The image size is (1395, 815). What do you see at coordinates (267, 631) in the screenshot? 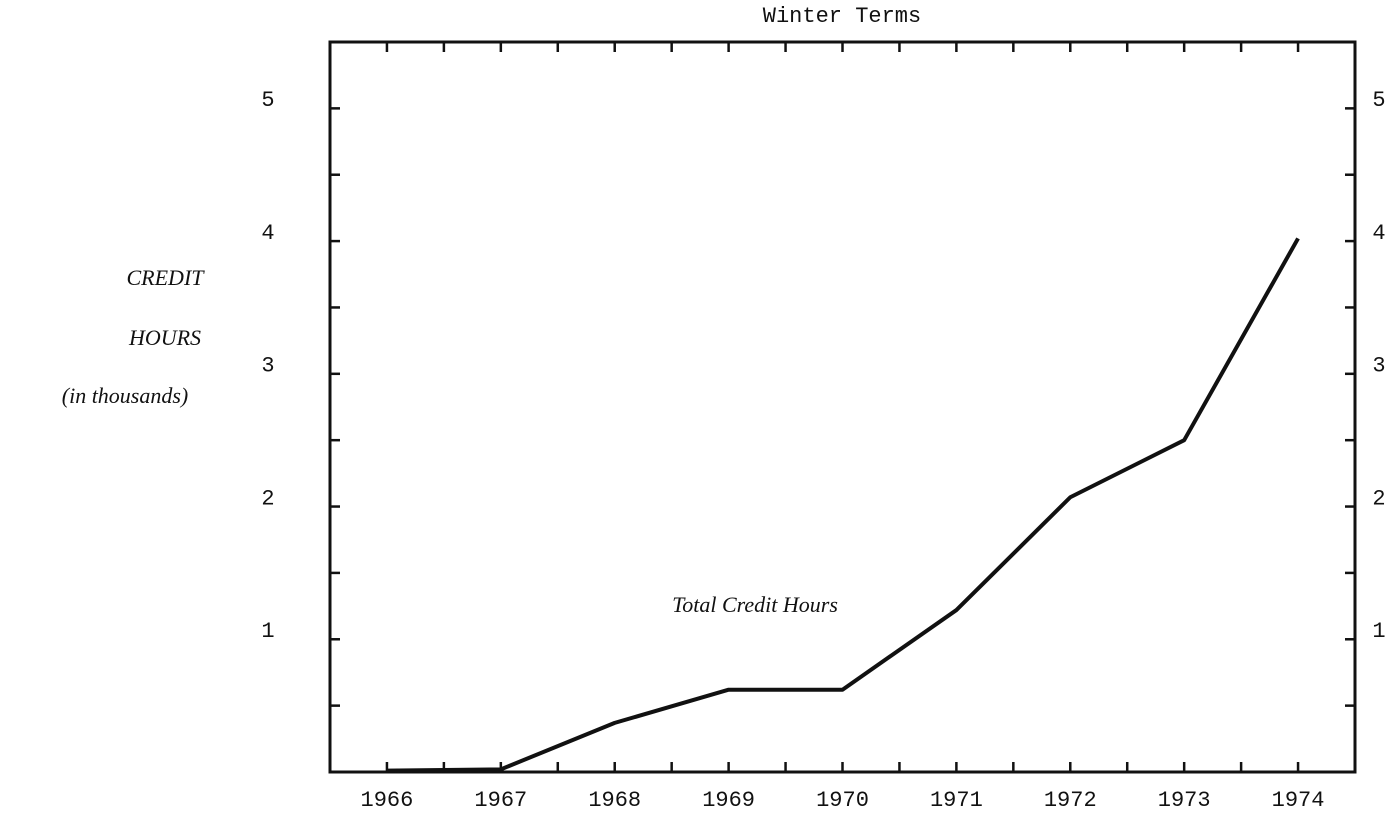
I see `y-tick-label: 1` at bounding box center [267, 631].